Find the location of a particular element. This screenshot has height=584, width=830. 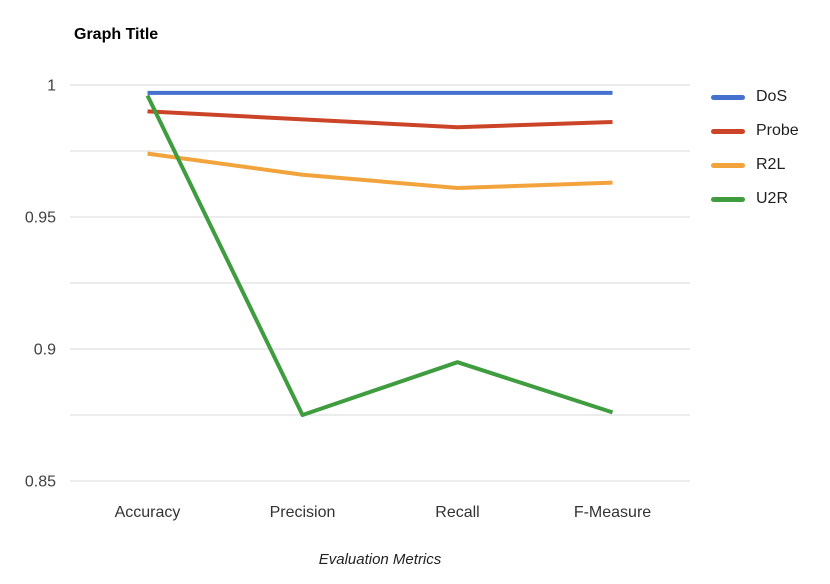

legend-swatch-r2l is located at coordinates (728, 165).